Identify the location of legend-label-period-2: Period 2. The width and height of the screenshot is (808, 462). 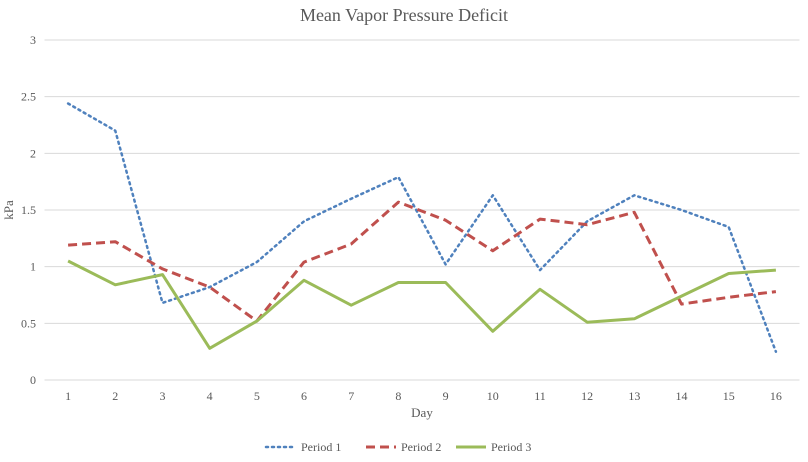
(421, 447).